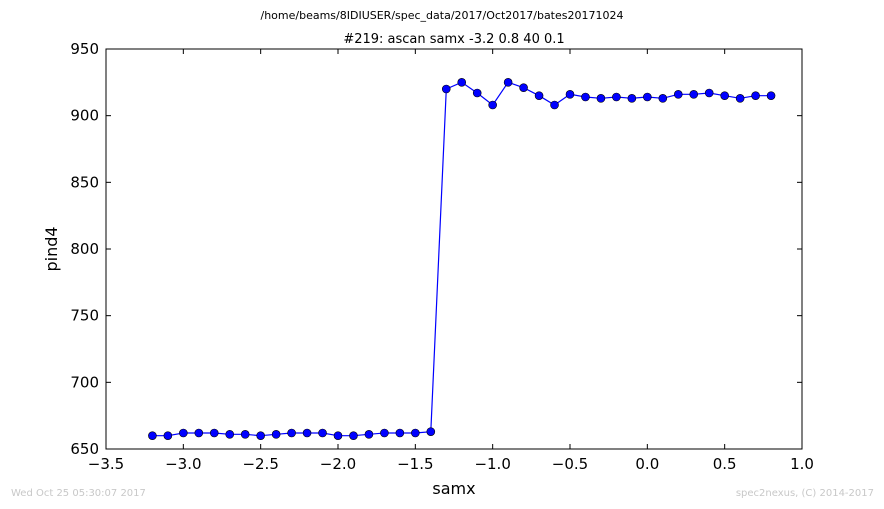 This screenshot has width=884, height=509. I want to click on y-tick-label: 900, so click(84, 116).